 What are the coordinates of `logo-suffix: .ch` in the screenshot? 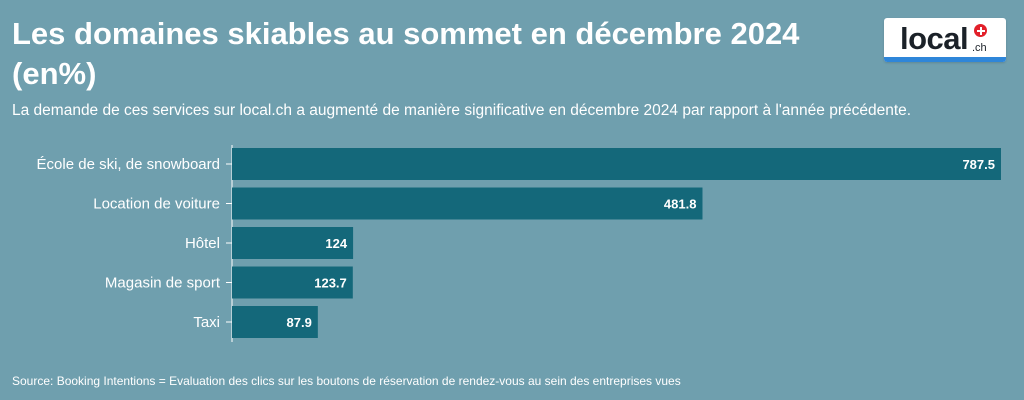 It's located at (979, 48).